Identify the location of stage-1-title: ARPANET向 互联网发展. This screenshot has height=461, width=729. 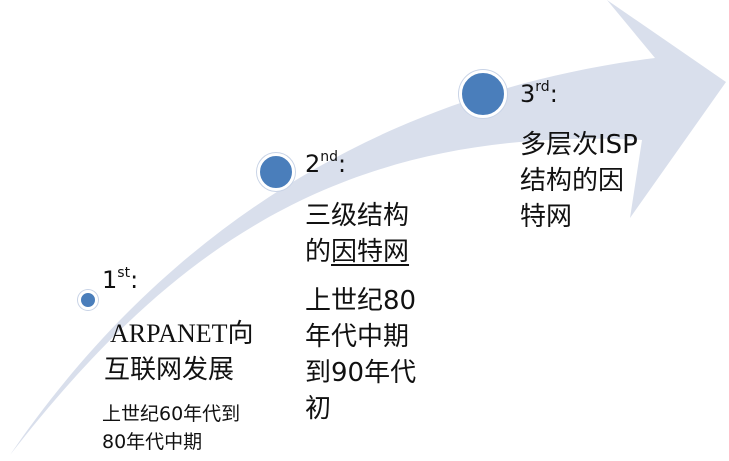
(179, 352).